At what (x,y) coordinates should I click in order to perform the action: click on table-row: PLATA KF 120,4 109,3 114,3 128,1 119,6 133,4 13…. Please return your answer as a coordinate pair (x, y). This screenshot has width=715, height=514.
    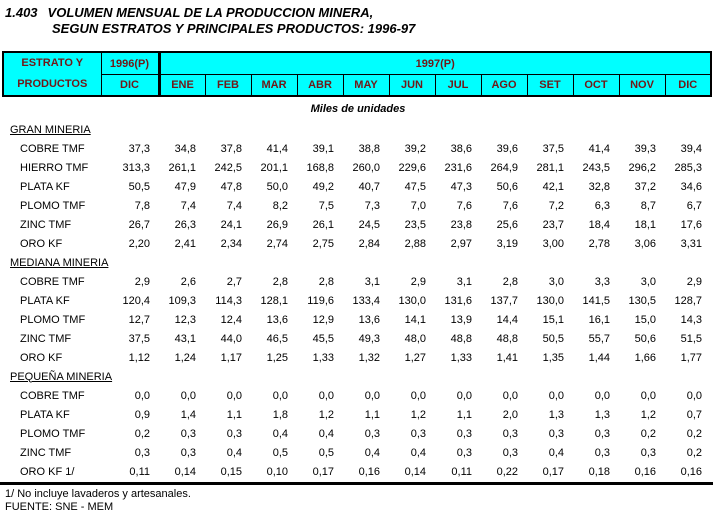
    Looking at the image, I should click on (358, 300).